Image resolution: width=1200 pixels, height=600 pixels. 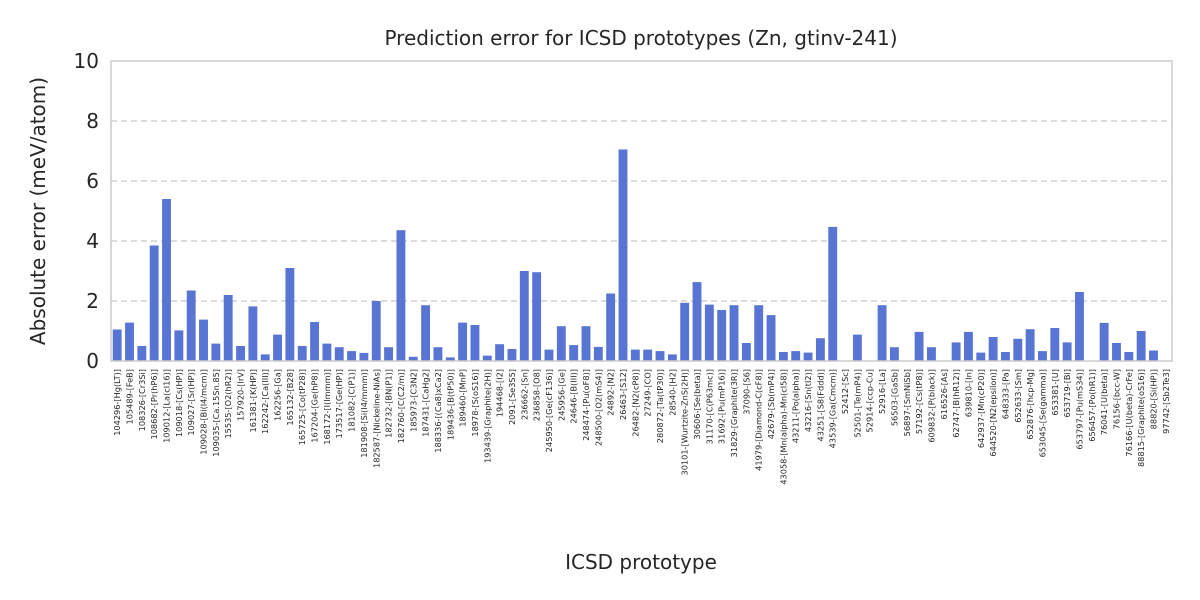 I want to click on x-tick-label: 43216-[Sn(tI2)], so click(x=808, y=400).